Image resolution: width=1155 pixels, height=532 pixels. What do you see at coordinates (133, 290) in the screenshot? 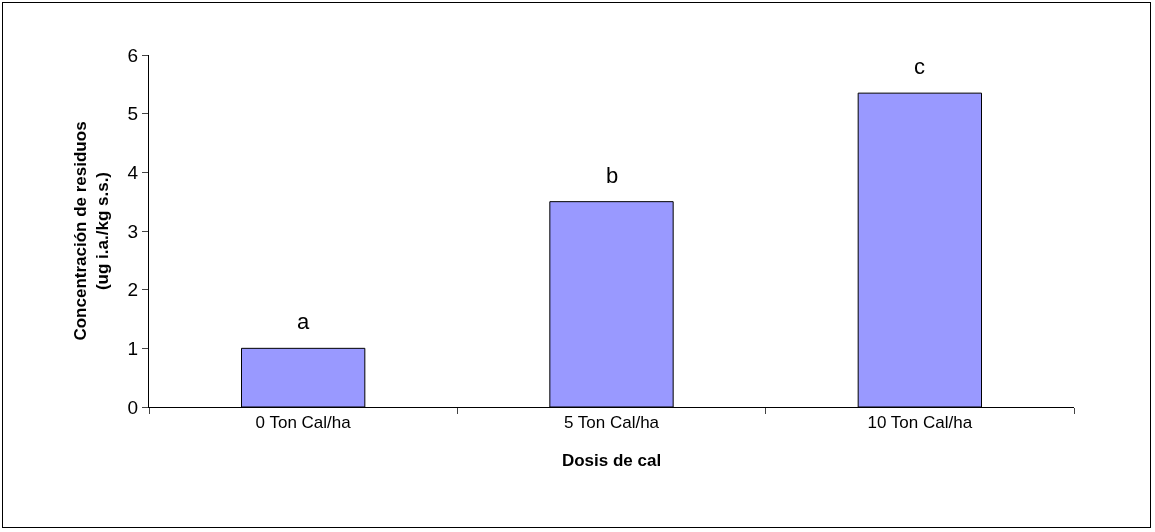
I see `y-tick-label: 2` at bounding box center [133, 290].